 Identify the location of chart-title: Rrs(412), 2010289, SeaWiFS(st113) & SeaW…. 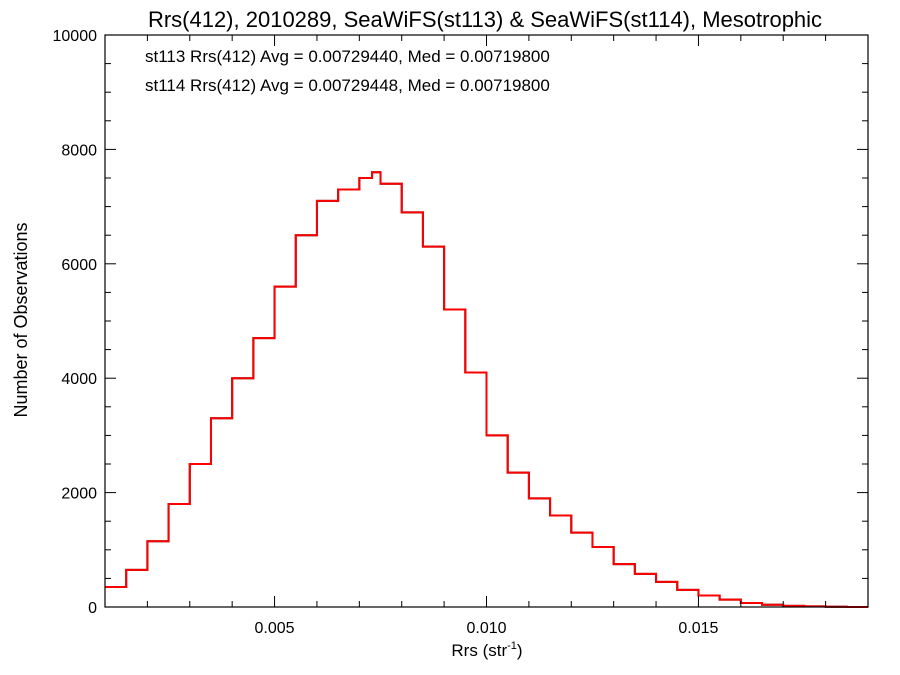
(485, 19).